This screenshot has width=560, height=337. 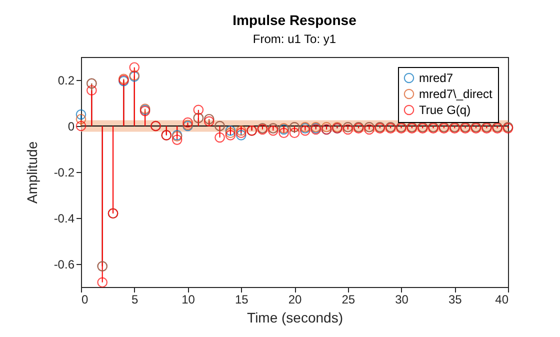 I want to click on x-tick-label: 20, so click(x=295, y=299).